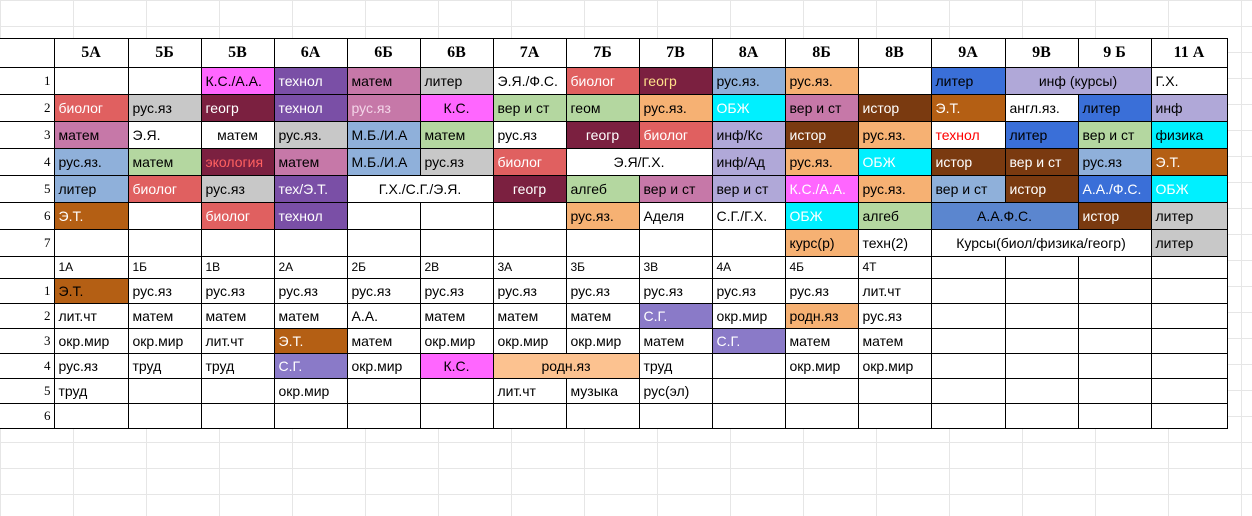  What do you see at coordinates (821, 243) in the screenshot?
I see `lesson-cell: курс(р)` at bounding box center [821, 243].